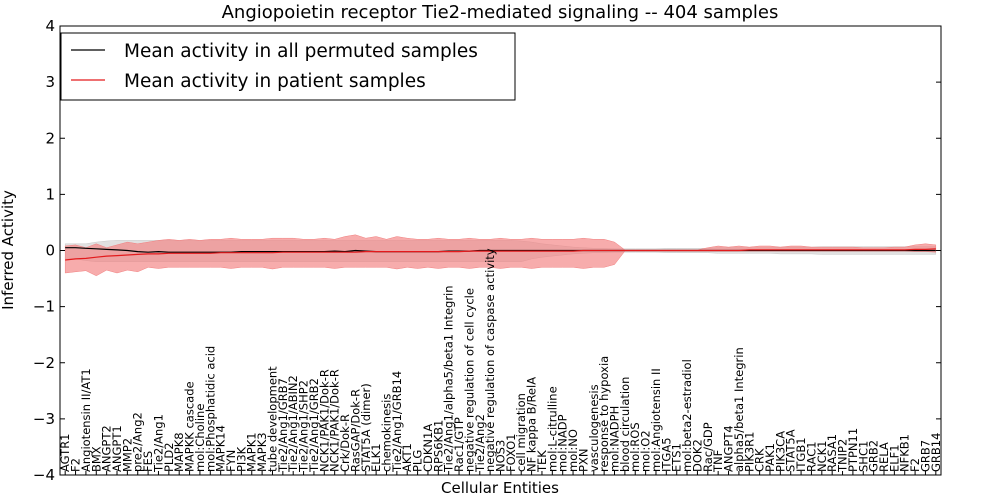 Image resolution: width=1000 pixels, height=500 pixels. I want to click on x-tick-label: GRB2, so click(874, 456).